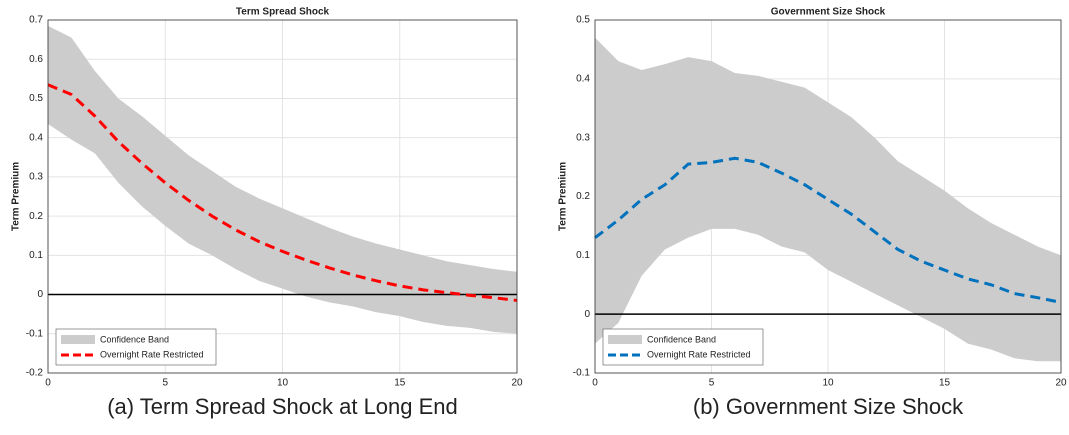  What do you see at coordinates (283, 12) in the screenshot?
I see `chart-title: Term Spread Shock` at bounding box center [283, 12].